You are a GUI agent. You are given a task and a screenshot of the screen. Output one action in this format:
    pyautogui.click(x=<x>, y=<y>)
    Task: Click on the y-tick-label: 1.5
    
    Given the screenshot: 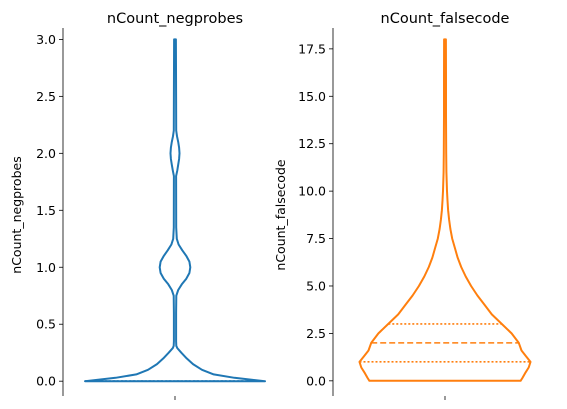 What is the action you would take?
    pyautogui.click(x=46, y=210)
    